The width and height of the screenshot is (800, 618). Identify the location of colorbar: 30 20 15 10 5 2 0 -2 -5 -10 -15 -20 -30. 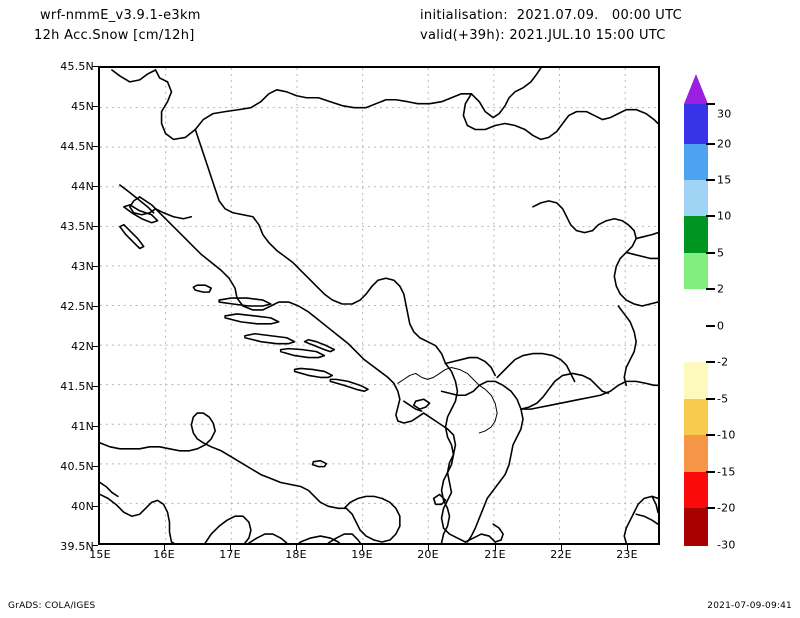
(709, 308).